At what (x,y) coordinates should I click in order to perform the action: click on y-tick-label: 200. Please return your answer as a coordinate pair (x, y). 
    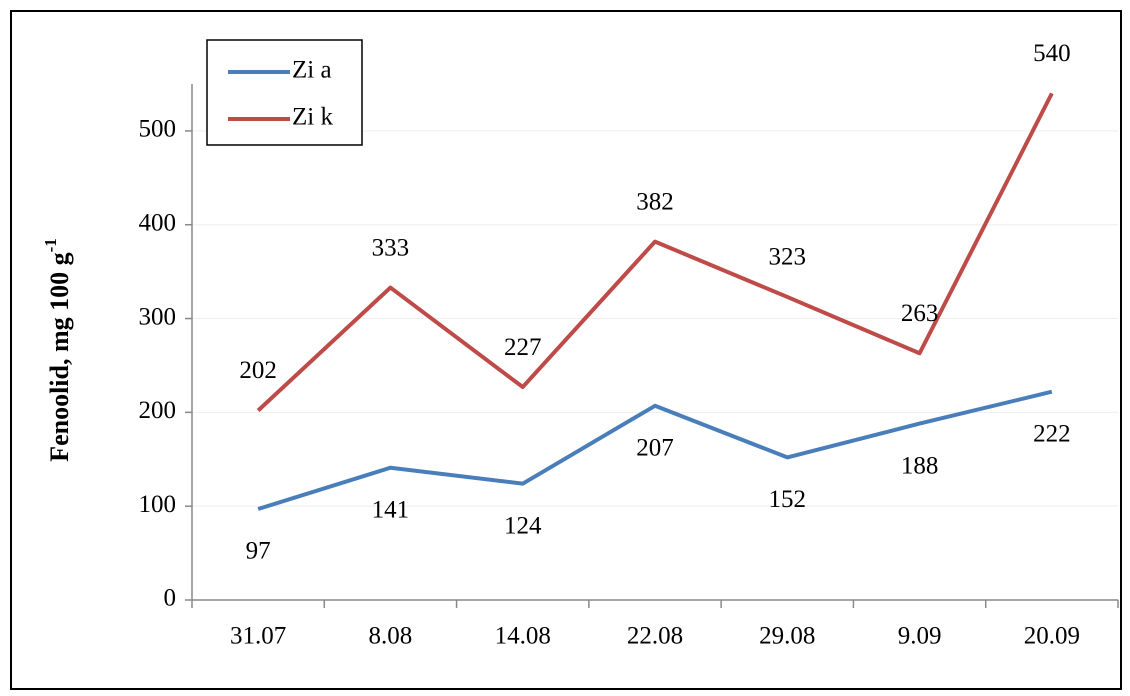
    Looking at the image, I should click on (158, 410).